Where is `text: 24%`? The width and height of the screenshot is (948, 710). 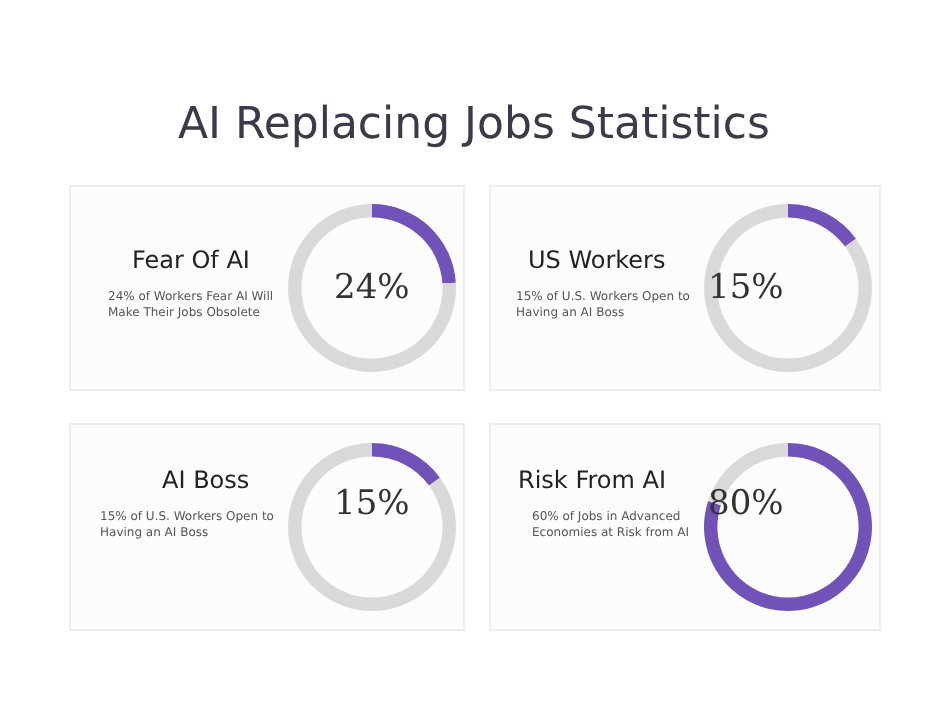
text: 24% is located at coordinates (372, 288).